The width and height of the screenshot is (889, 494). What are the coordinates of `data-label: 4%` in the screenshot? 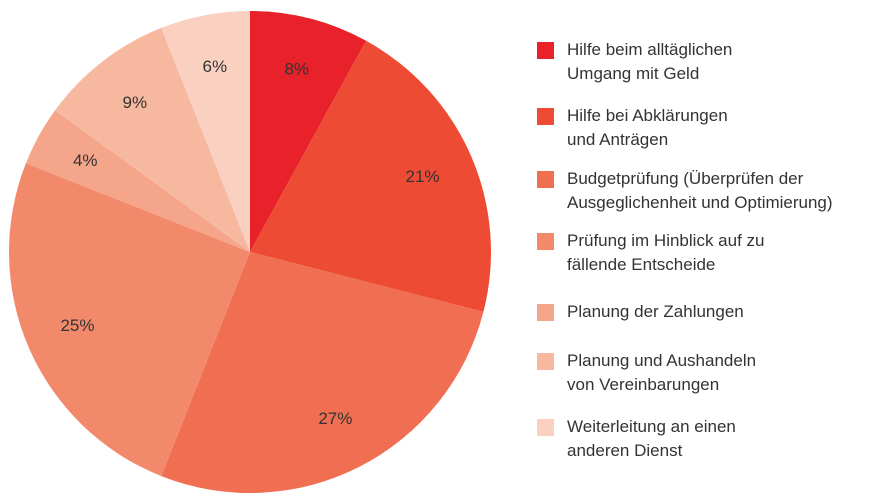 It's located at (85, 160).